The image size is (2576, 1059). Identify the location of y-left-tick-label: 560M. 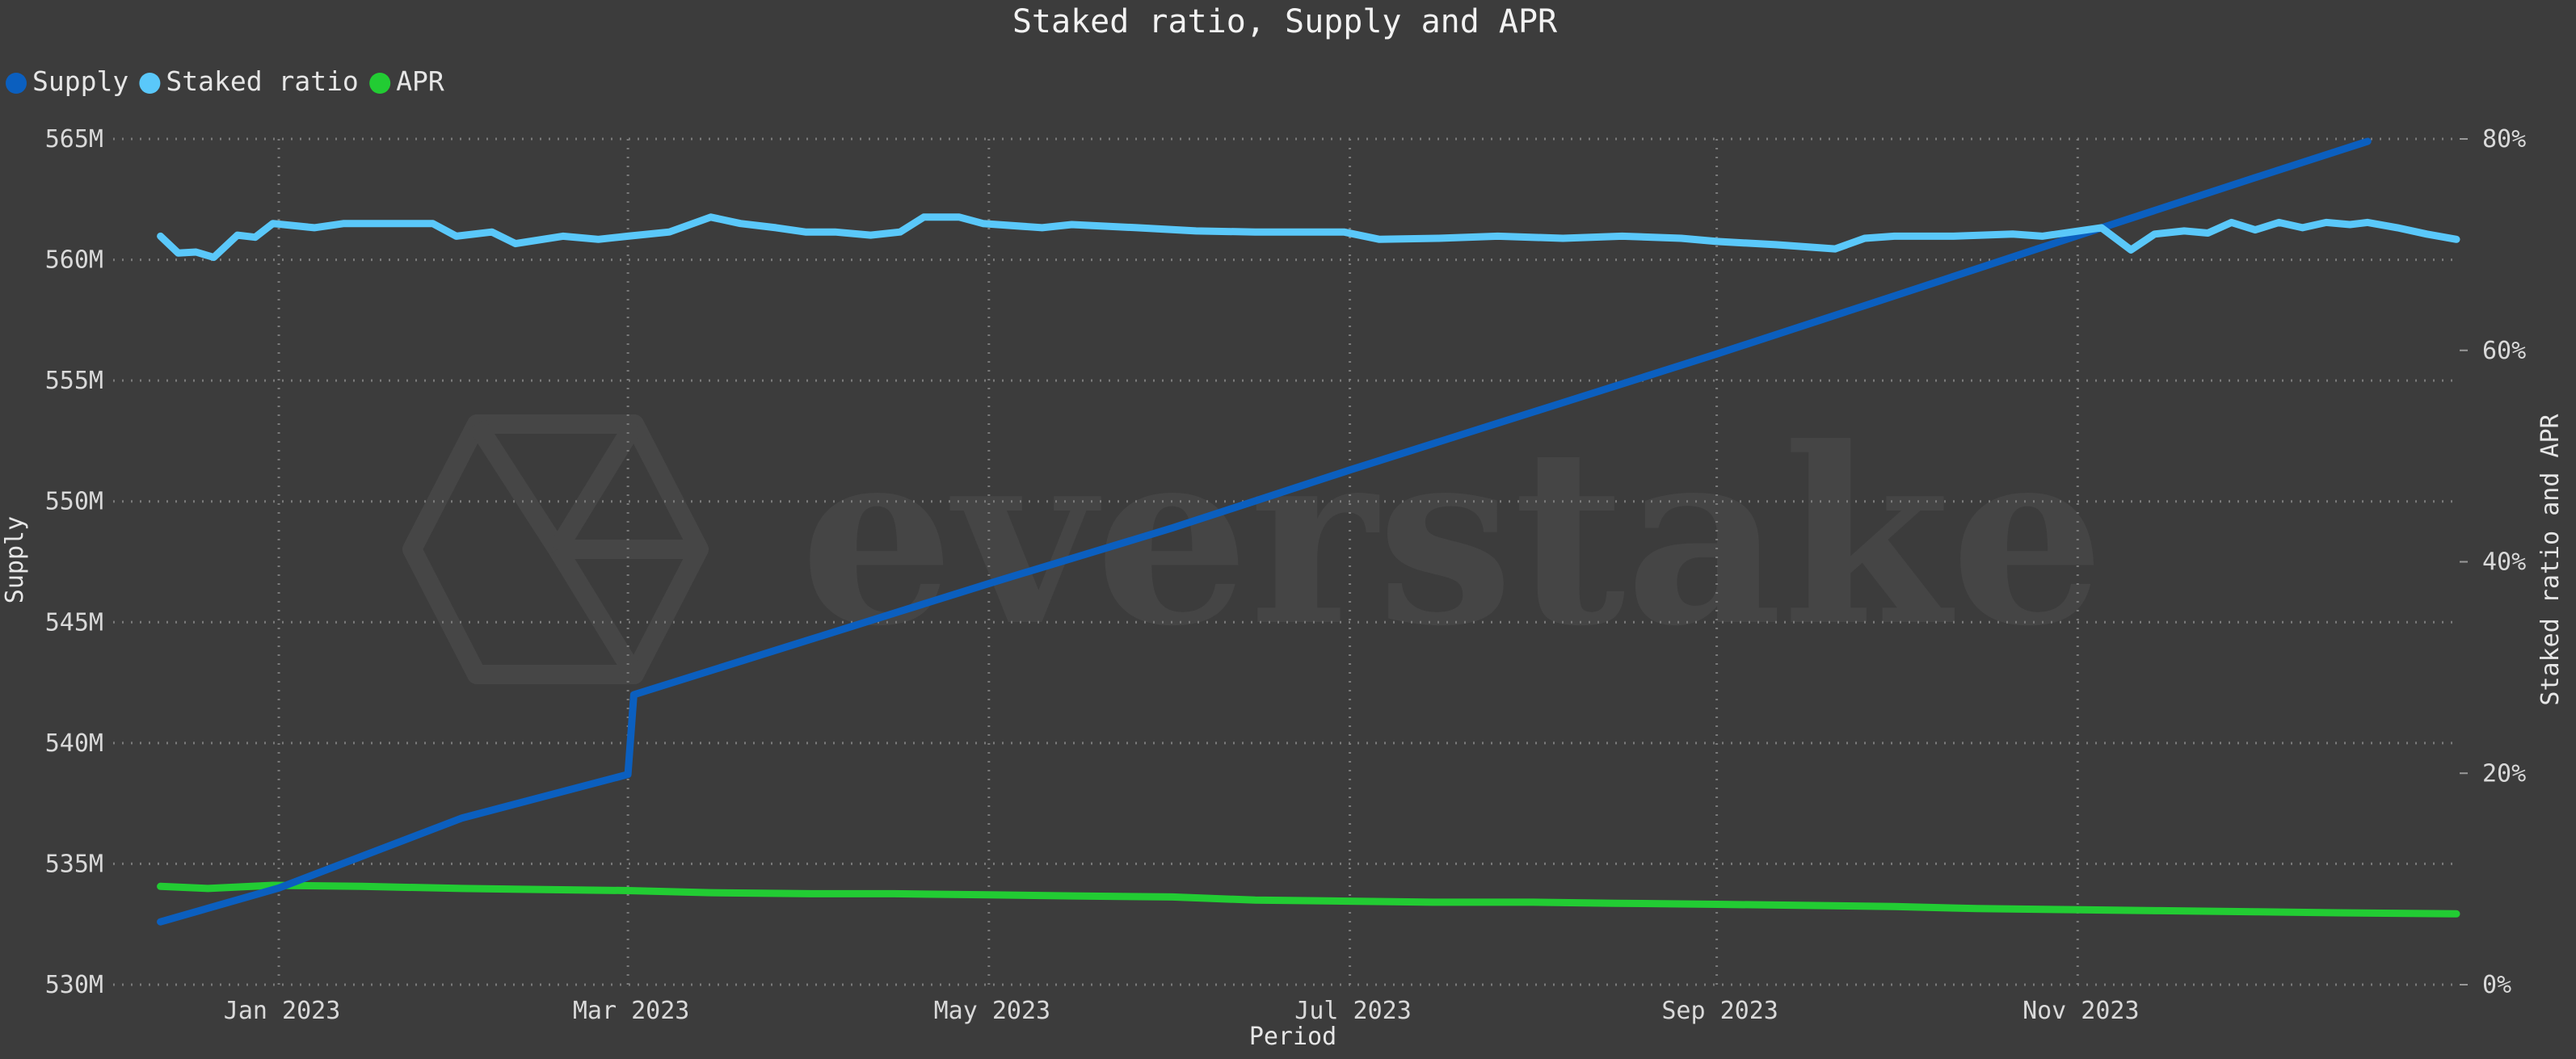
(74, 260).